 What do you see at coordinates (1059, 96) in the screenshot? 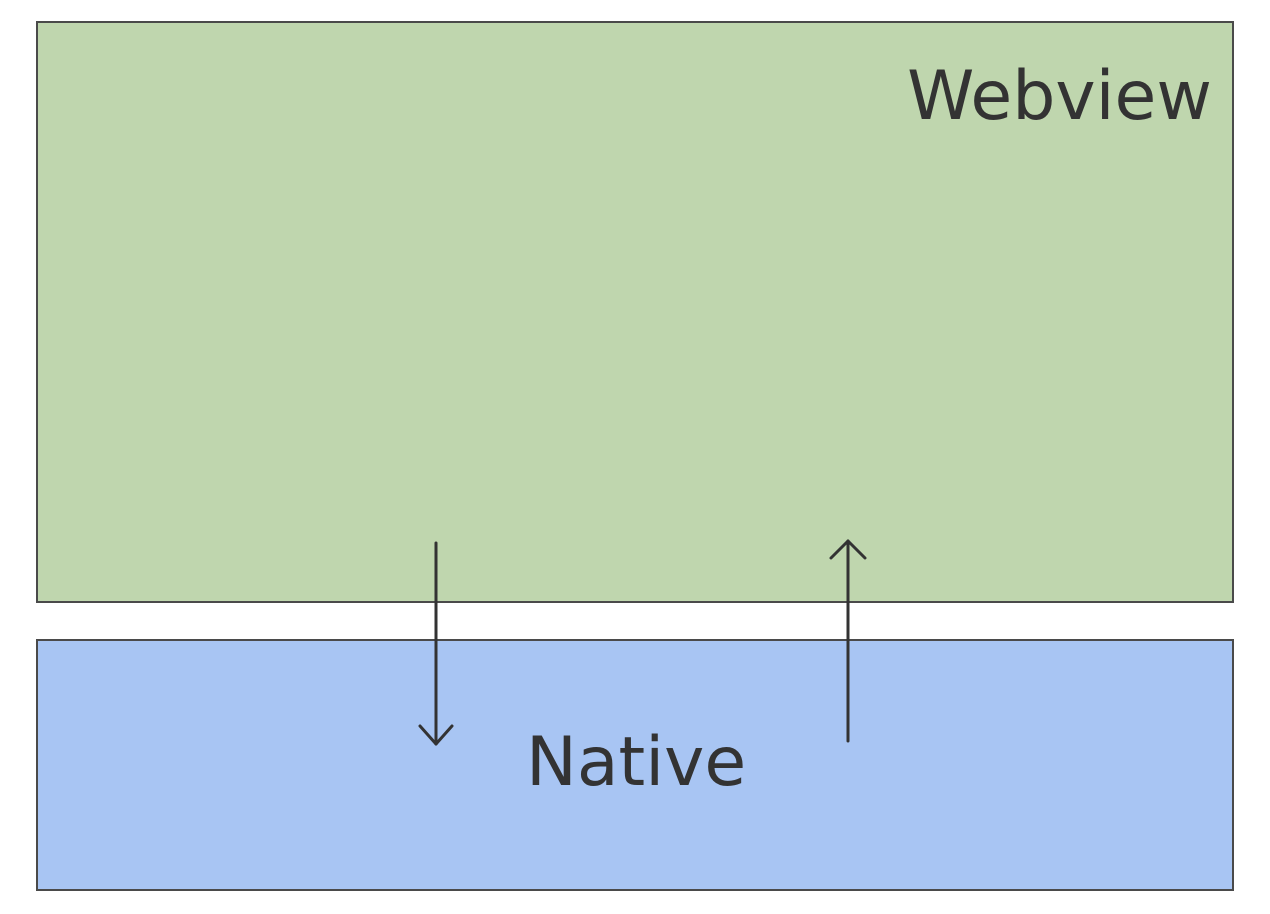
I see `webview-label: Webview` at bounding box center [1059, 96].